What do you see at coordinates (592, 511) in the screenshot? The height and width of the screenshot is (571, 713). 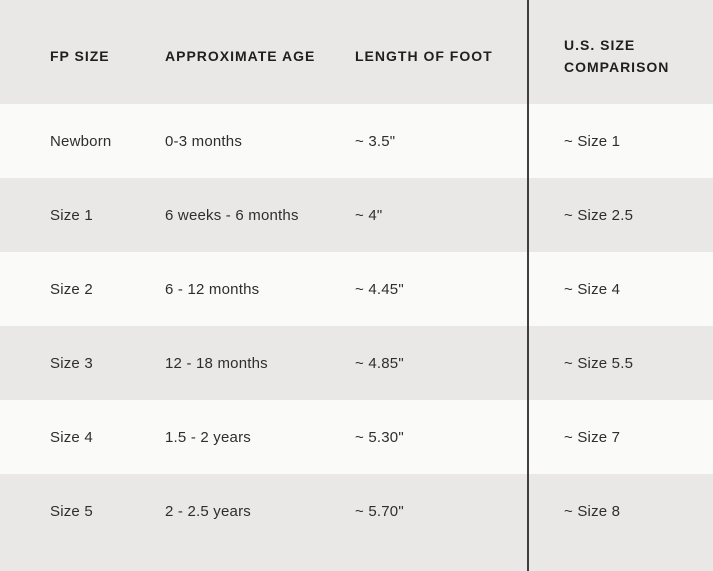 I see `cell-us-size: ~ Size 8` at bounding box center [592, 511].